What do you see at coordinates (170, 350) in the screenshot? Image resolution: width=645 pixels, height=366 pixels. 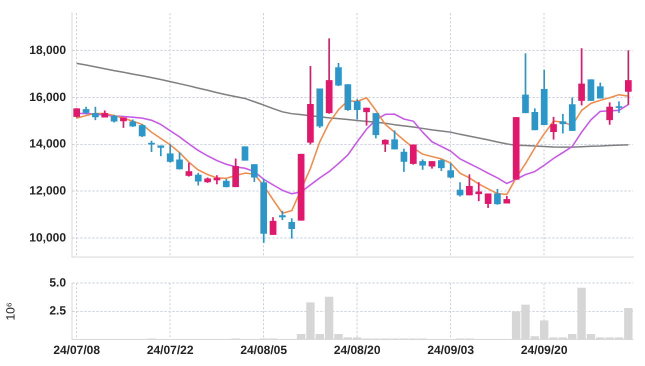 I see `x-tick-label: 24/07/22` at bounding box center [170, 350].